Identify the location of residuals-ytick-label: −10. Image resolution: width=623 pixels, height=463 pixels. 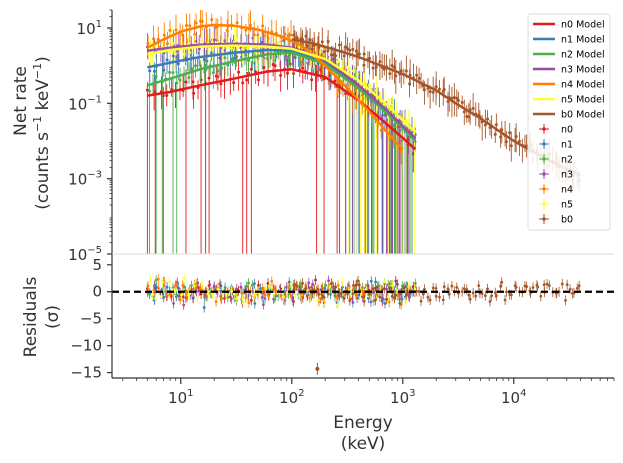
(86, 346).